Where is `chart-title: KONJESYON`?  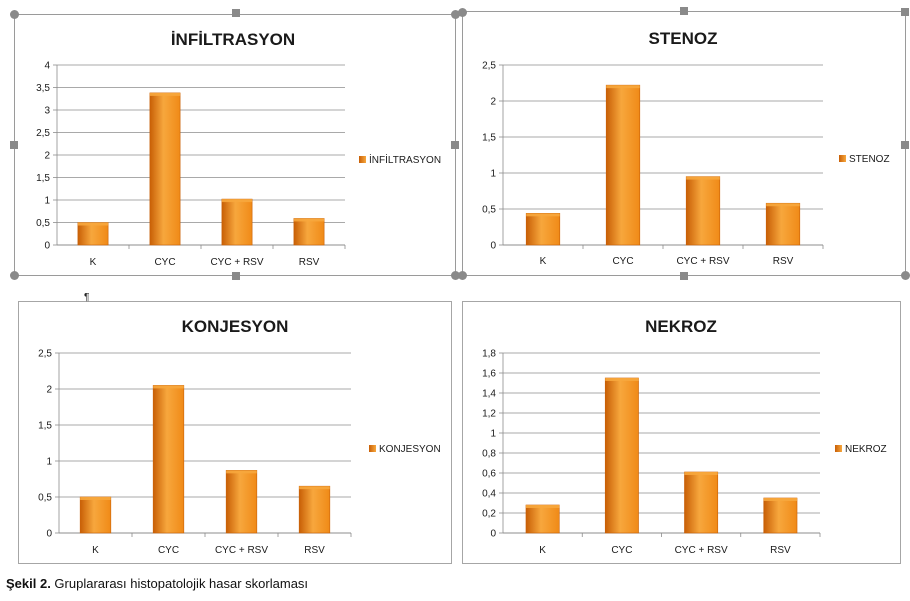 chart-title: KONJESYON is located at coordinates (235, 326).